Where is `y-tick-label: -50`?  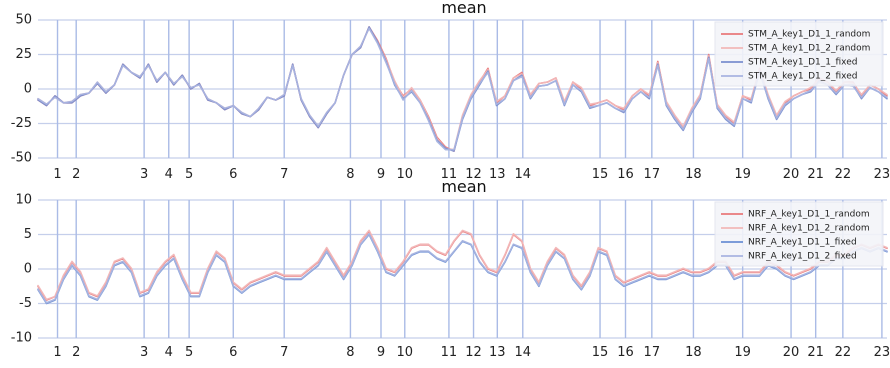
y-tick-label: -50 is located at coordinates (21, 158).